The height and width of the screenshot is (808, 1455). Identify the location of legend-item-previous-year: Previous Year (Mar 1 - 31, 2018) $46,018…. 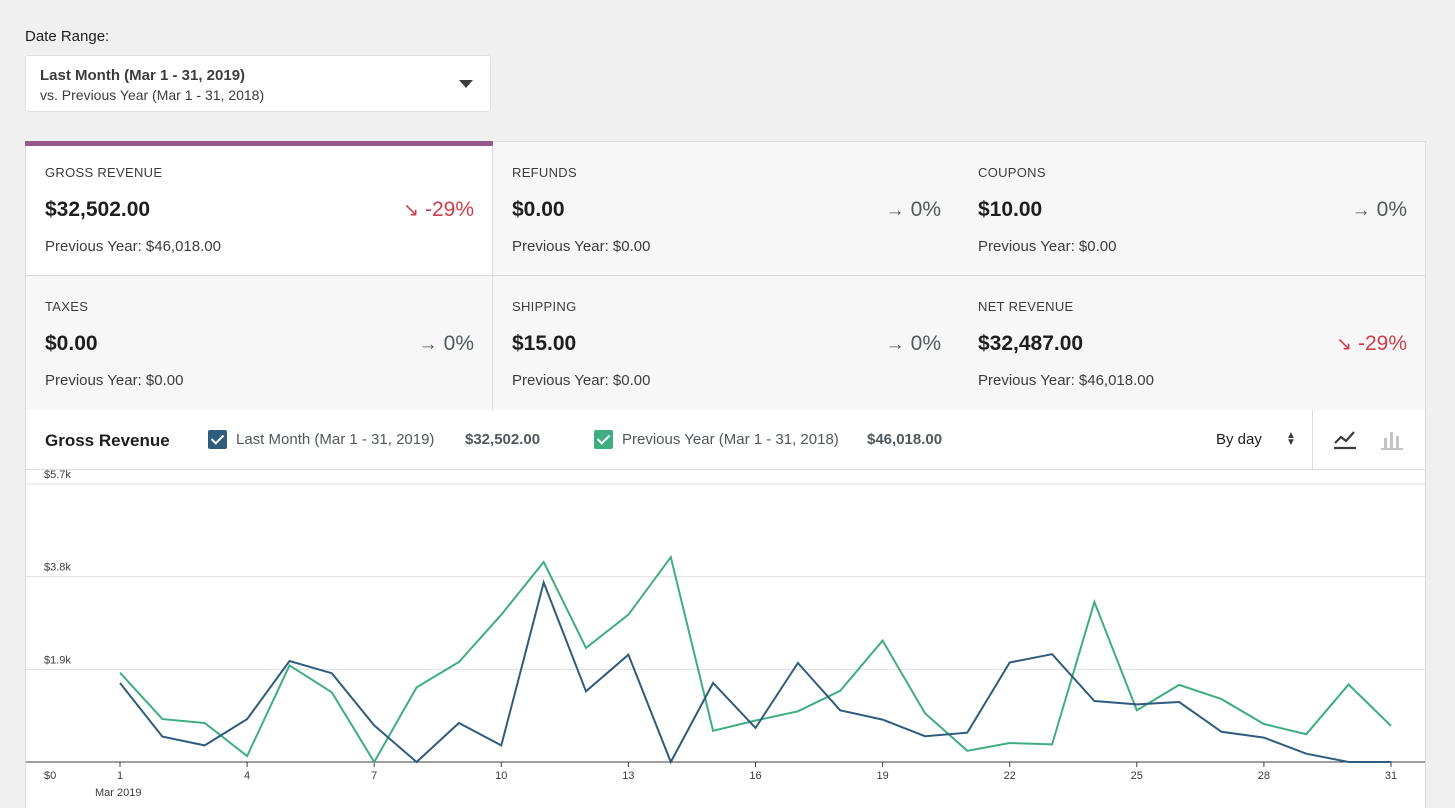
(779, 440).